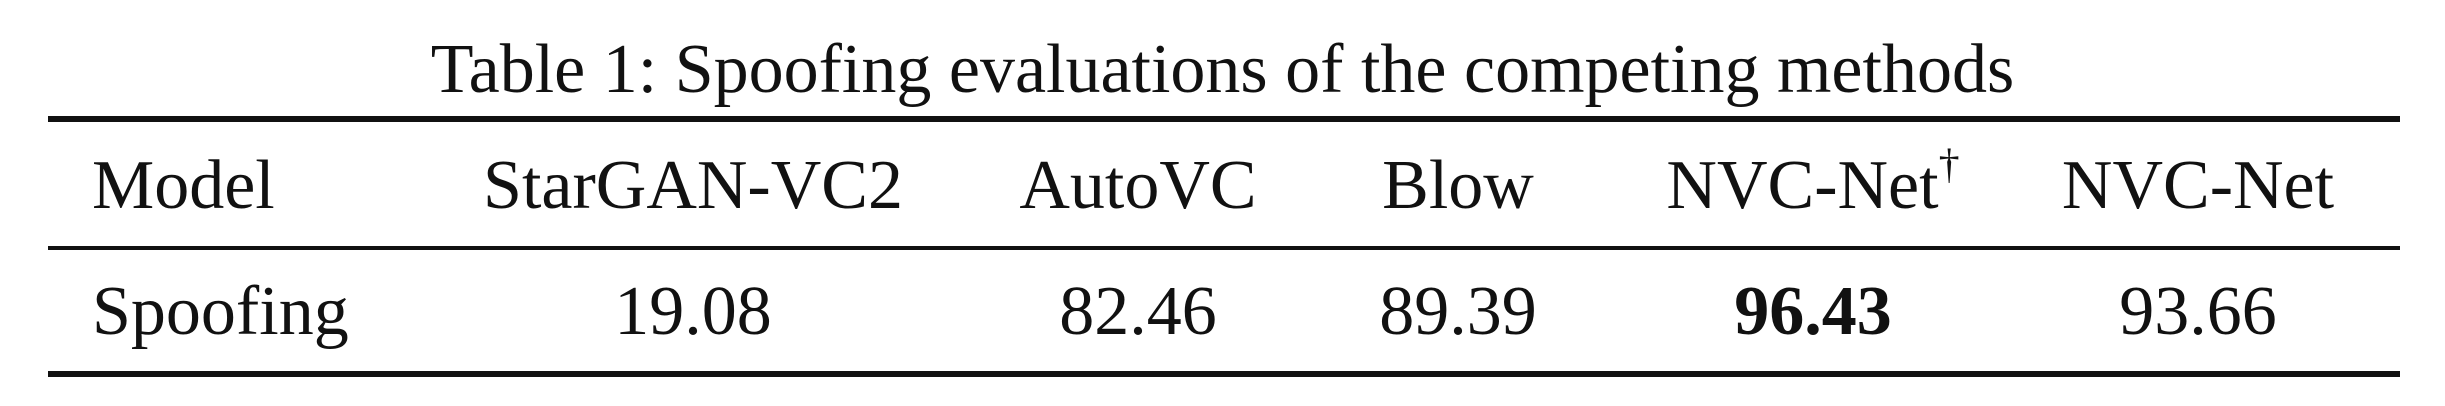 The height and width of the screenshot is (406, 2445). Describe the element at coordinates (1813, 311) in the screenshot. I see `cell-nvc-net-dagger-best: 96.43` at that location.